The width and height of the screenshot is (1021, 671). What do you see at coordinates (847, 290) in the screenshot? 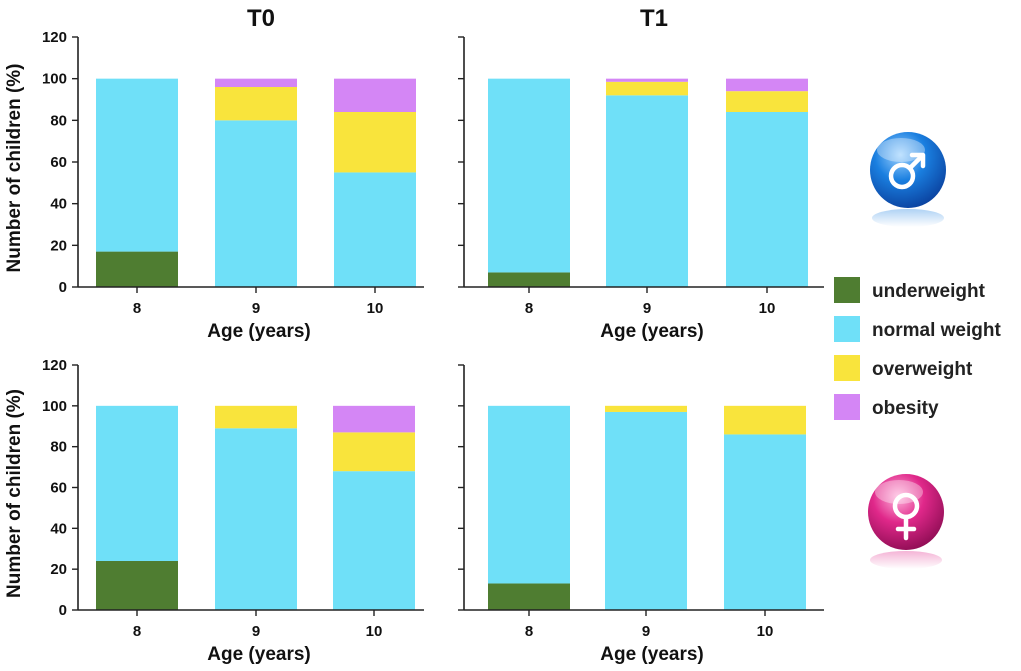
I see `legend-swatch-underweight` at bounding box center [847, 290].